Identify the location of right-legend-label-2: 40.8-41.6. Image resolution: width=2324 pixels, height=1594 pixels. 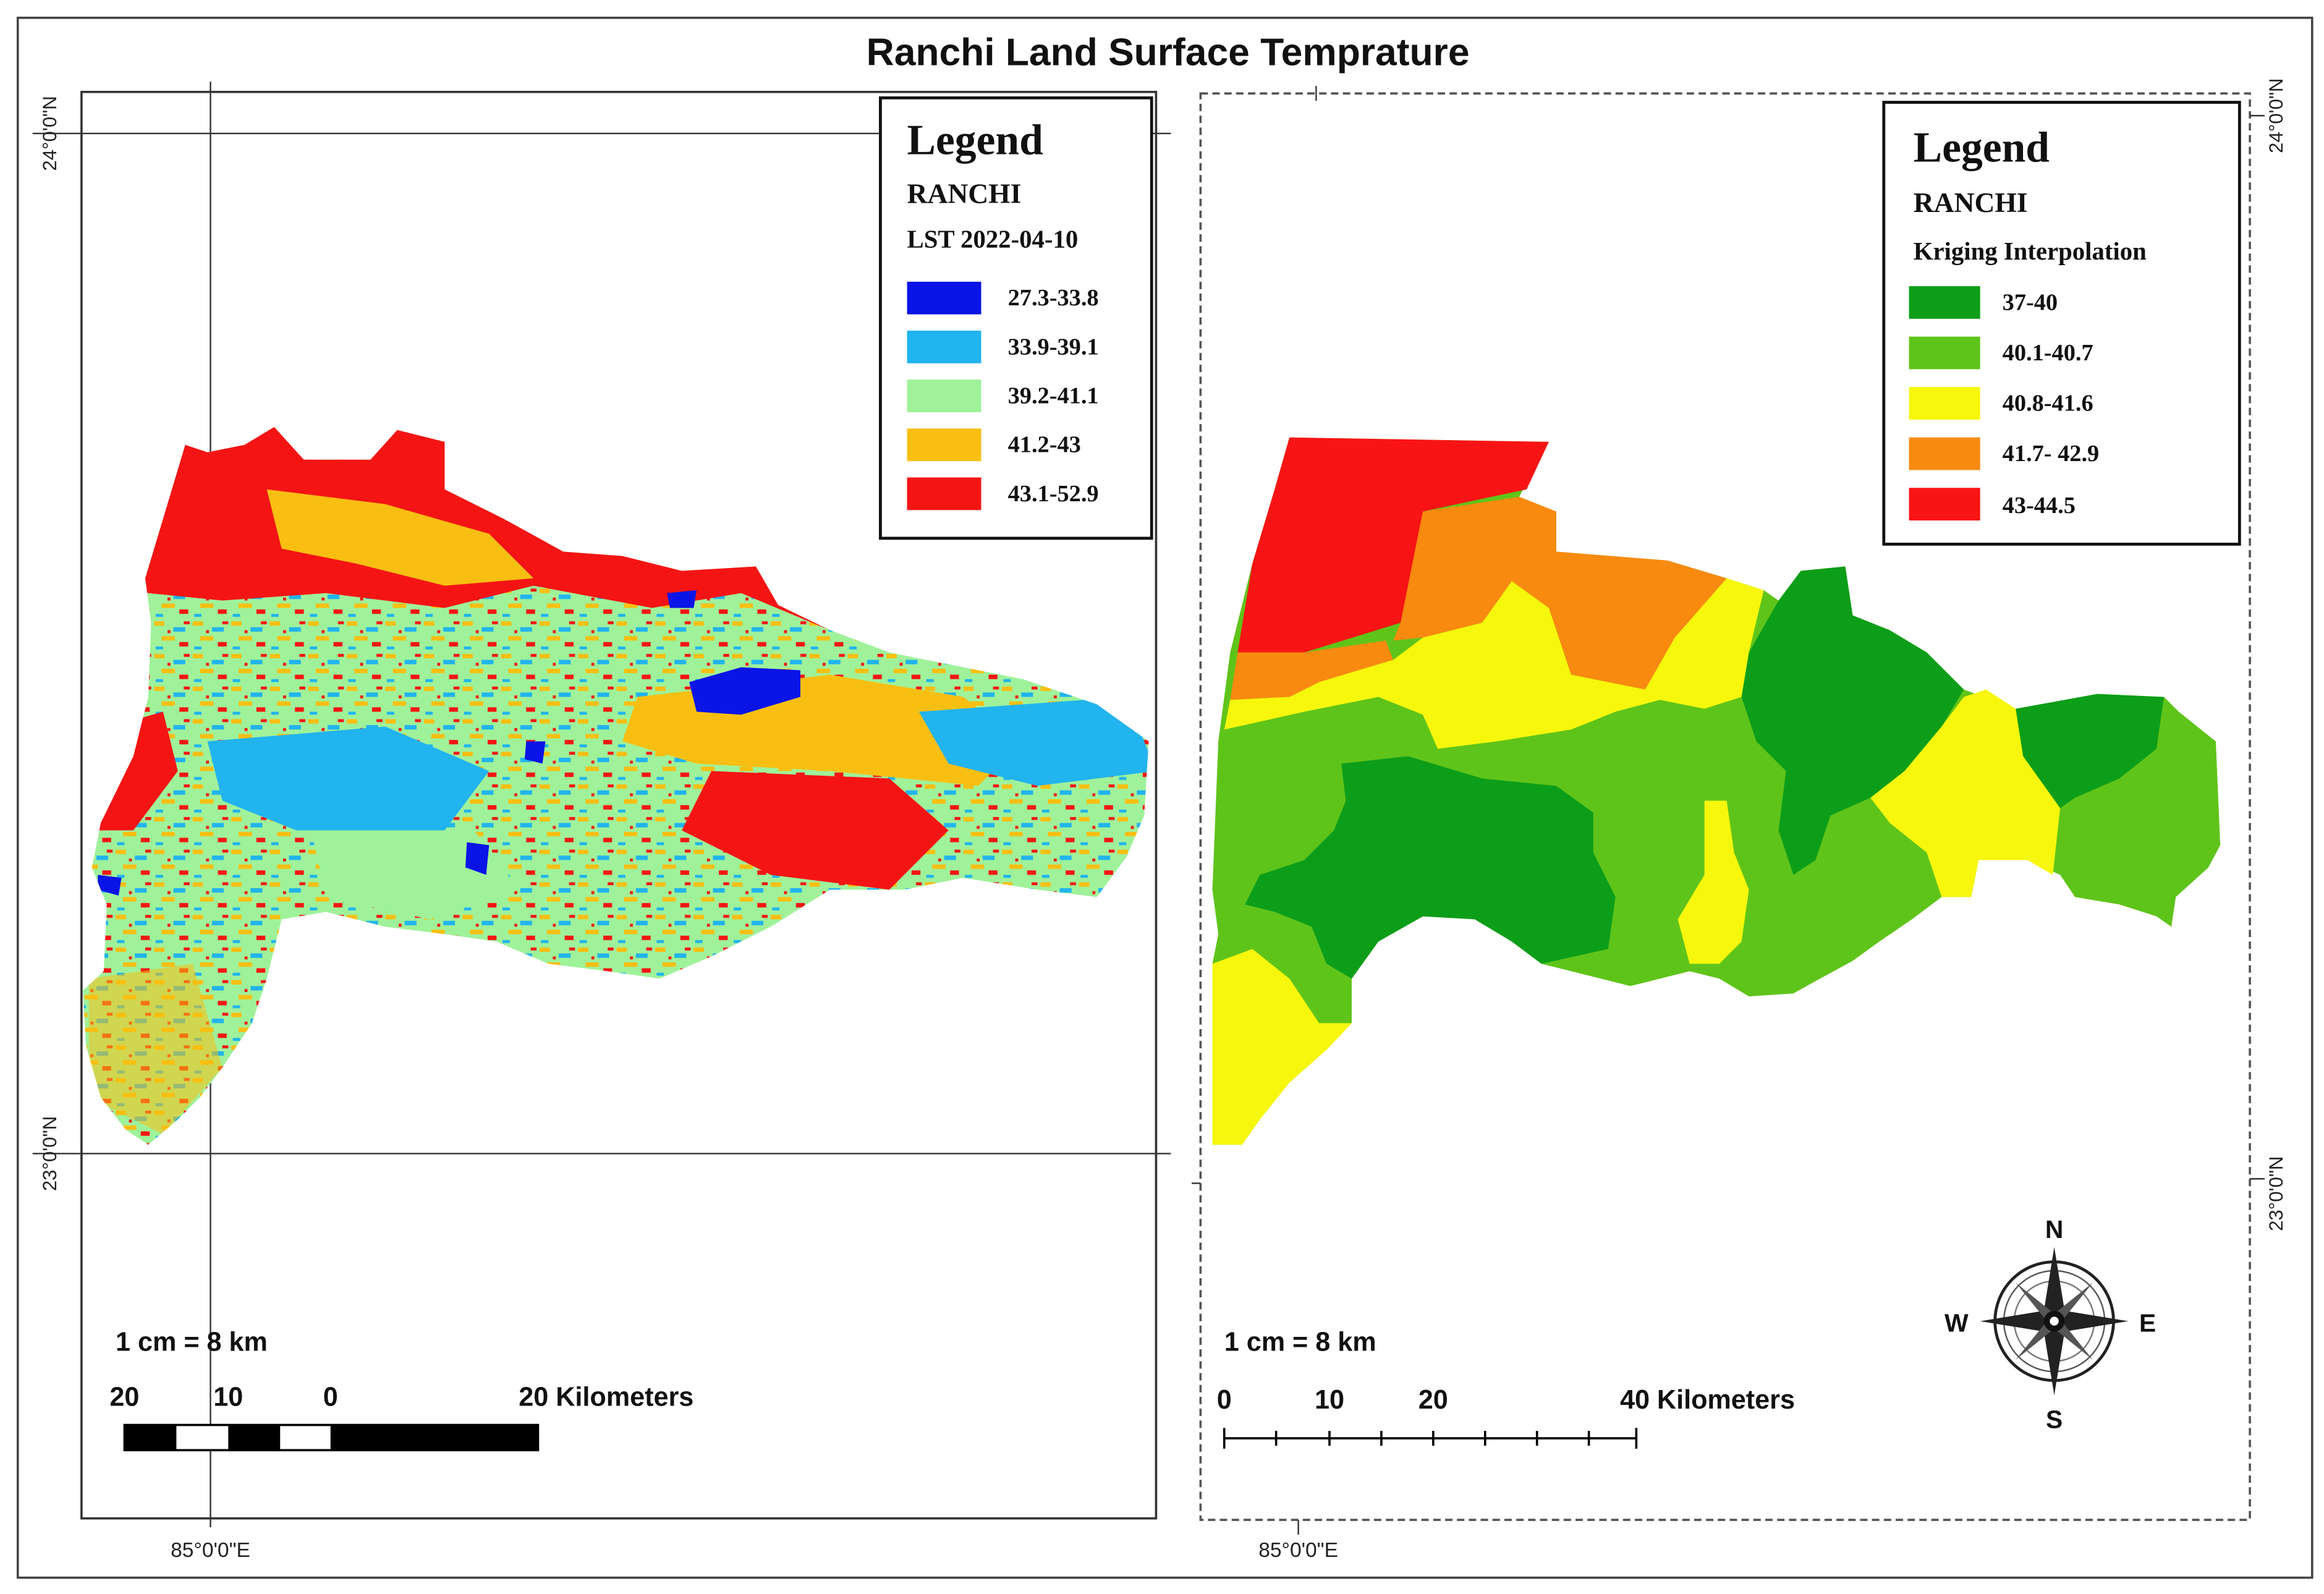
(2048, 404).